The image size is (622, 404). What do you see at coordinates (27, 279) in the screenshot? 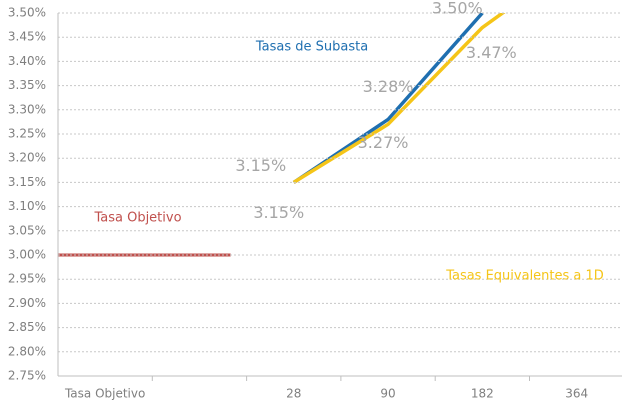
I see `y-tick-label: 2.95%` at bounding box center [27, 279].